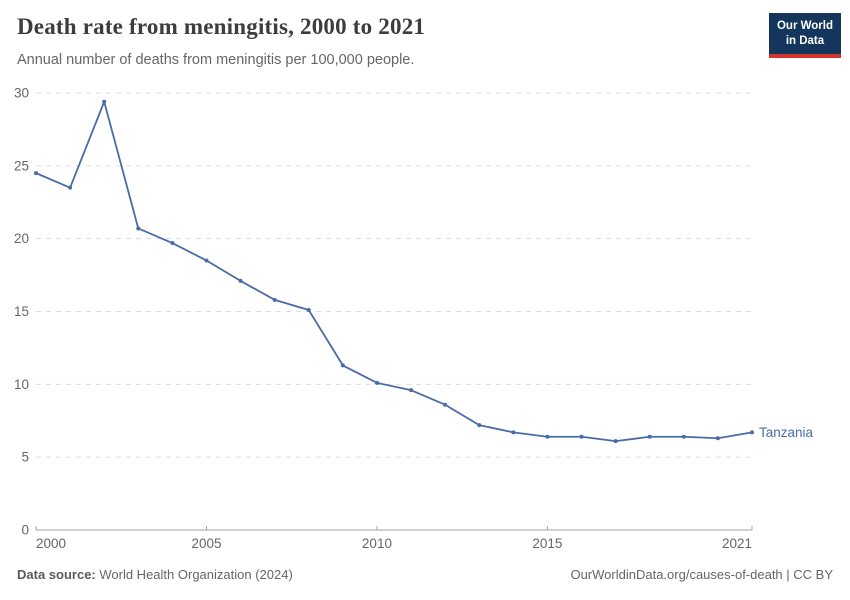 This screenshot has width=850, height=600. What do you see at coordinates (104, 101) in the screenshot?
I see `data-point-tanzania-2002` at bounding box center [104, 101].